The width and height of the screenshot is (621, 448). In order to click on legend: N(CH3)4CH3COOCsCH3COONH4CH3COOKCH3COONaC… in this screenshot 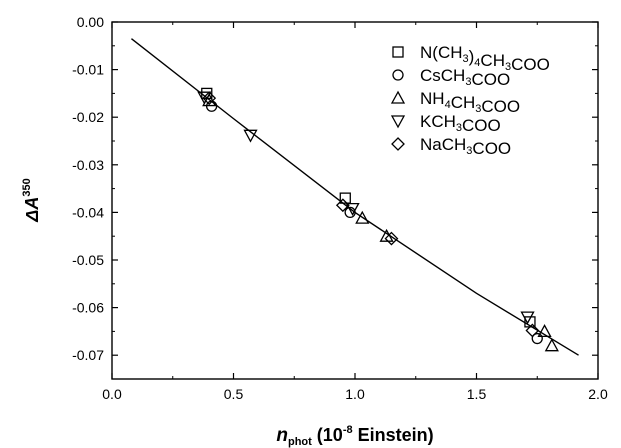, I will do `click(470, 100)`.